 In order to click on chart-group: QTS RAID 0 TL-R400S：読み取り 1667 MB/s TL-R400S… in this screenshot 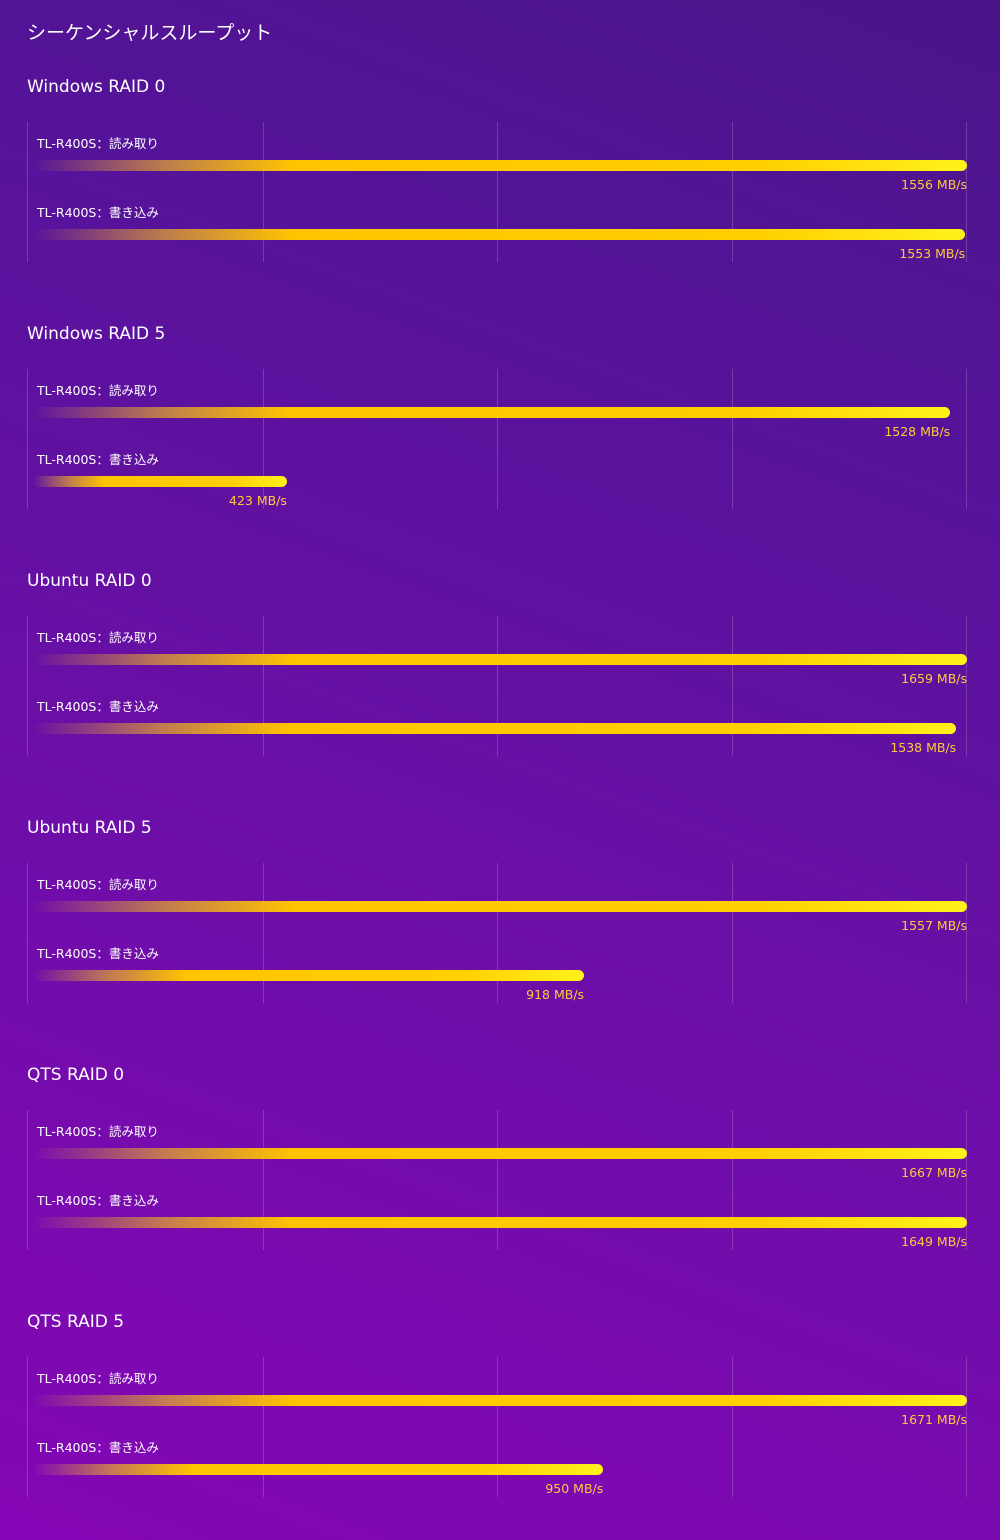, I will do `click(500, 1178)`.